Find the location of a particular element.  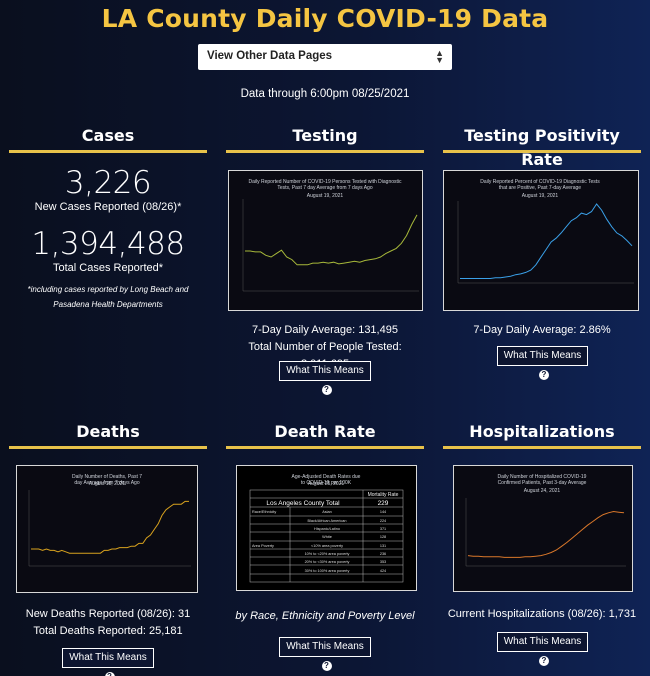

data-pages-select: View Other Data Pages ▲ ▼ is located at coordinates (325, 57).